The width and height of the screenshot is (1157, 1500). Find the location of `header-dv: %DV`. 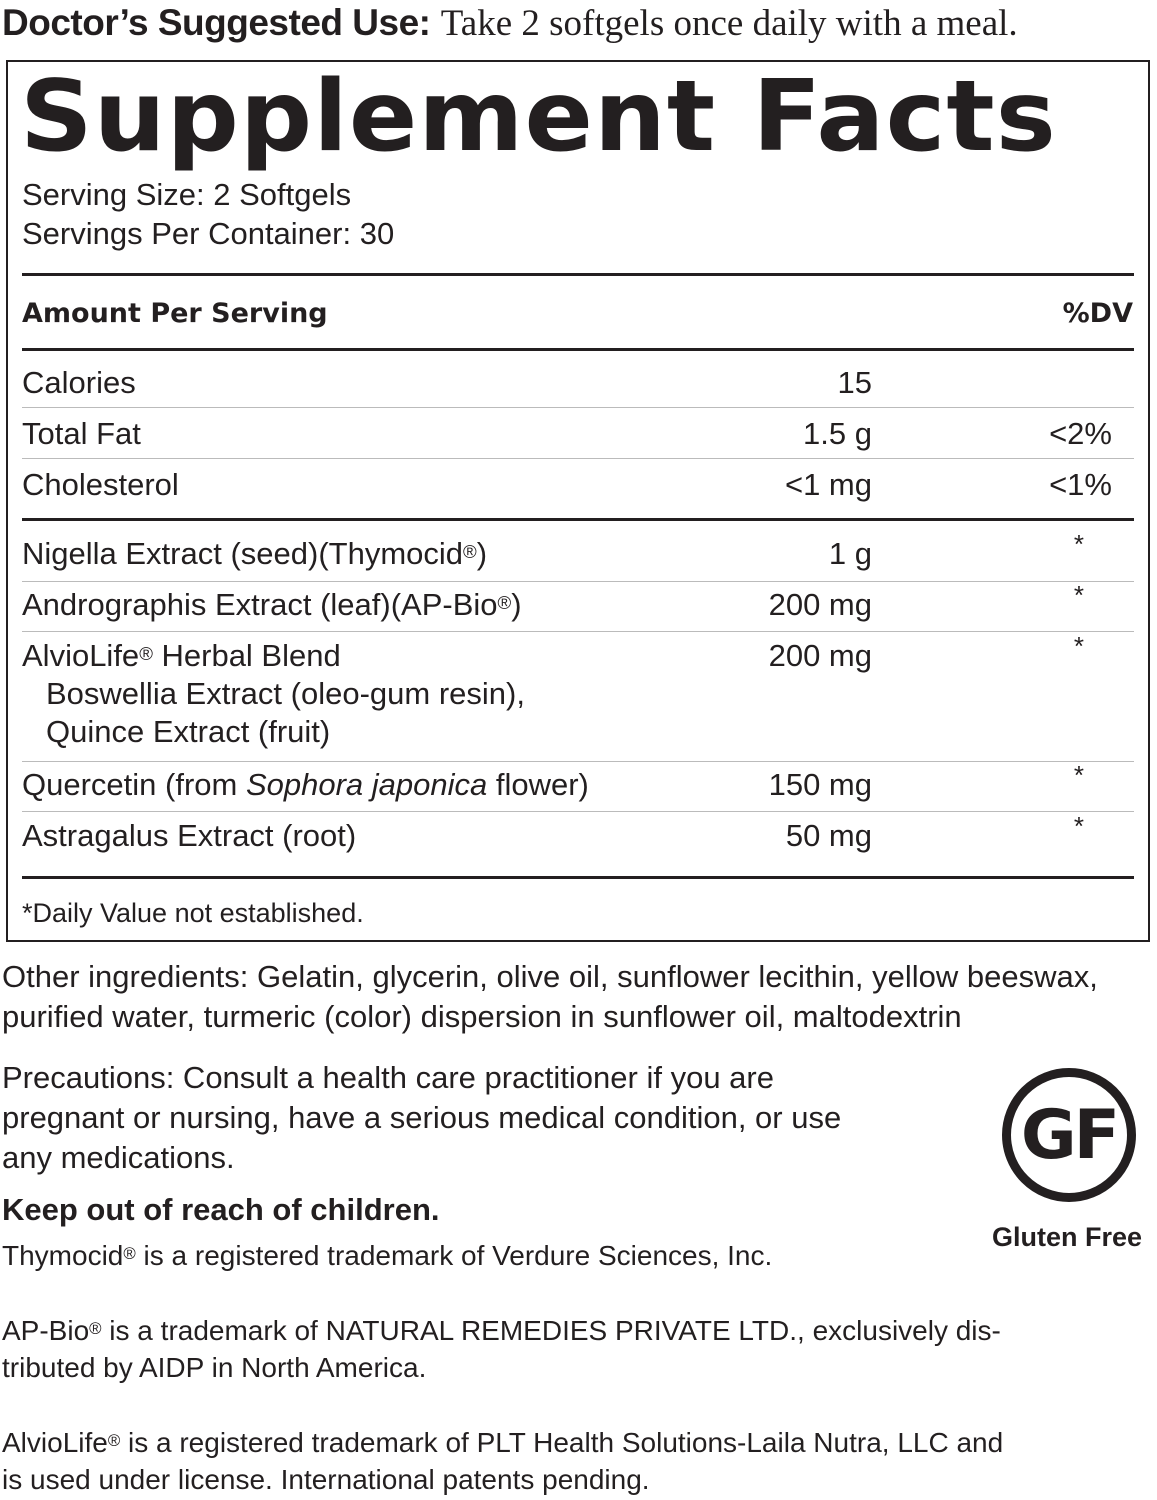

header-dv: %DV is located at coordinates (1097, 313).